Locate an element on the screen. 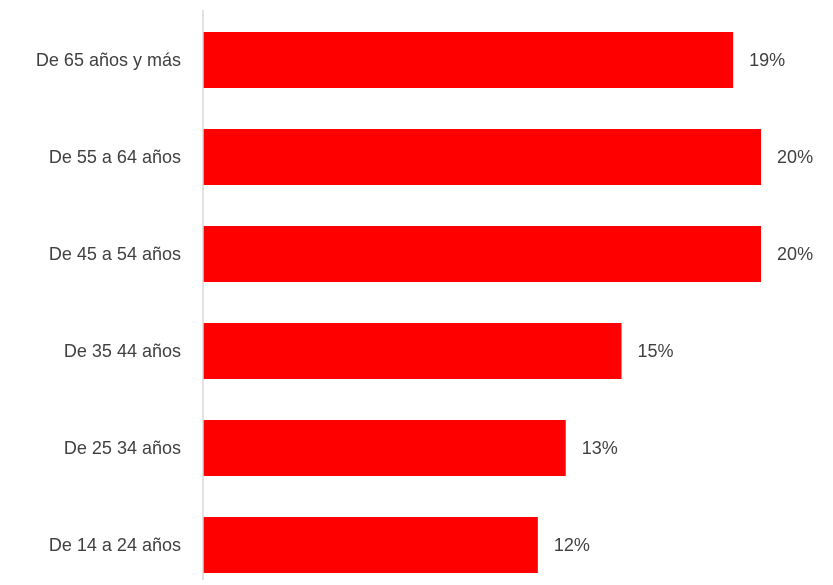 Image resolution: width=833 pixels, height=585 pixels. category-label: De 65 años y más is located at coordinates (108, 60).